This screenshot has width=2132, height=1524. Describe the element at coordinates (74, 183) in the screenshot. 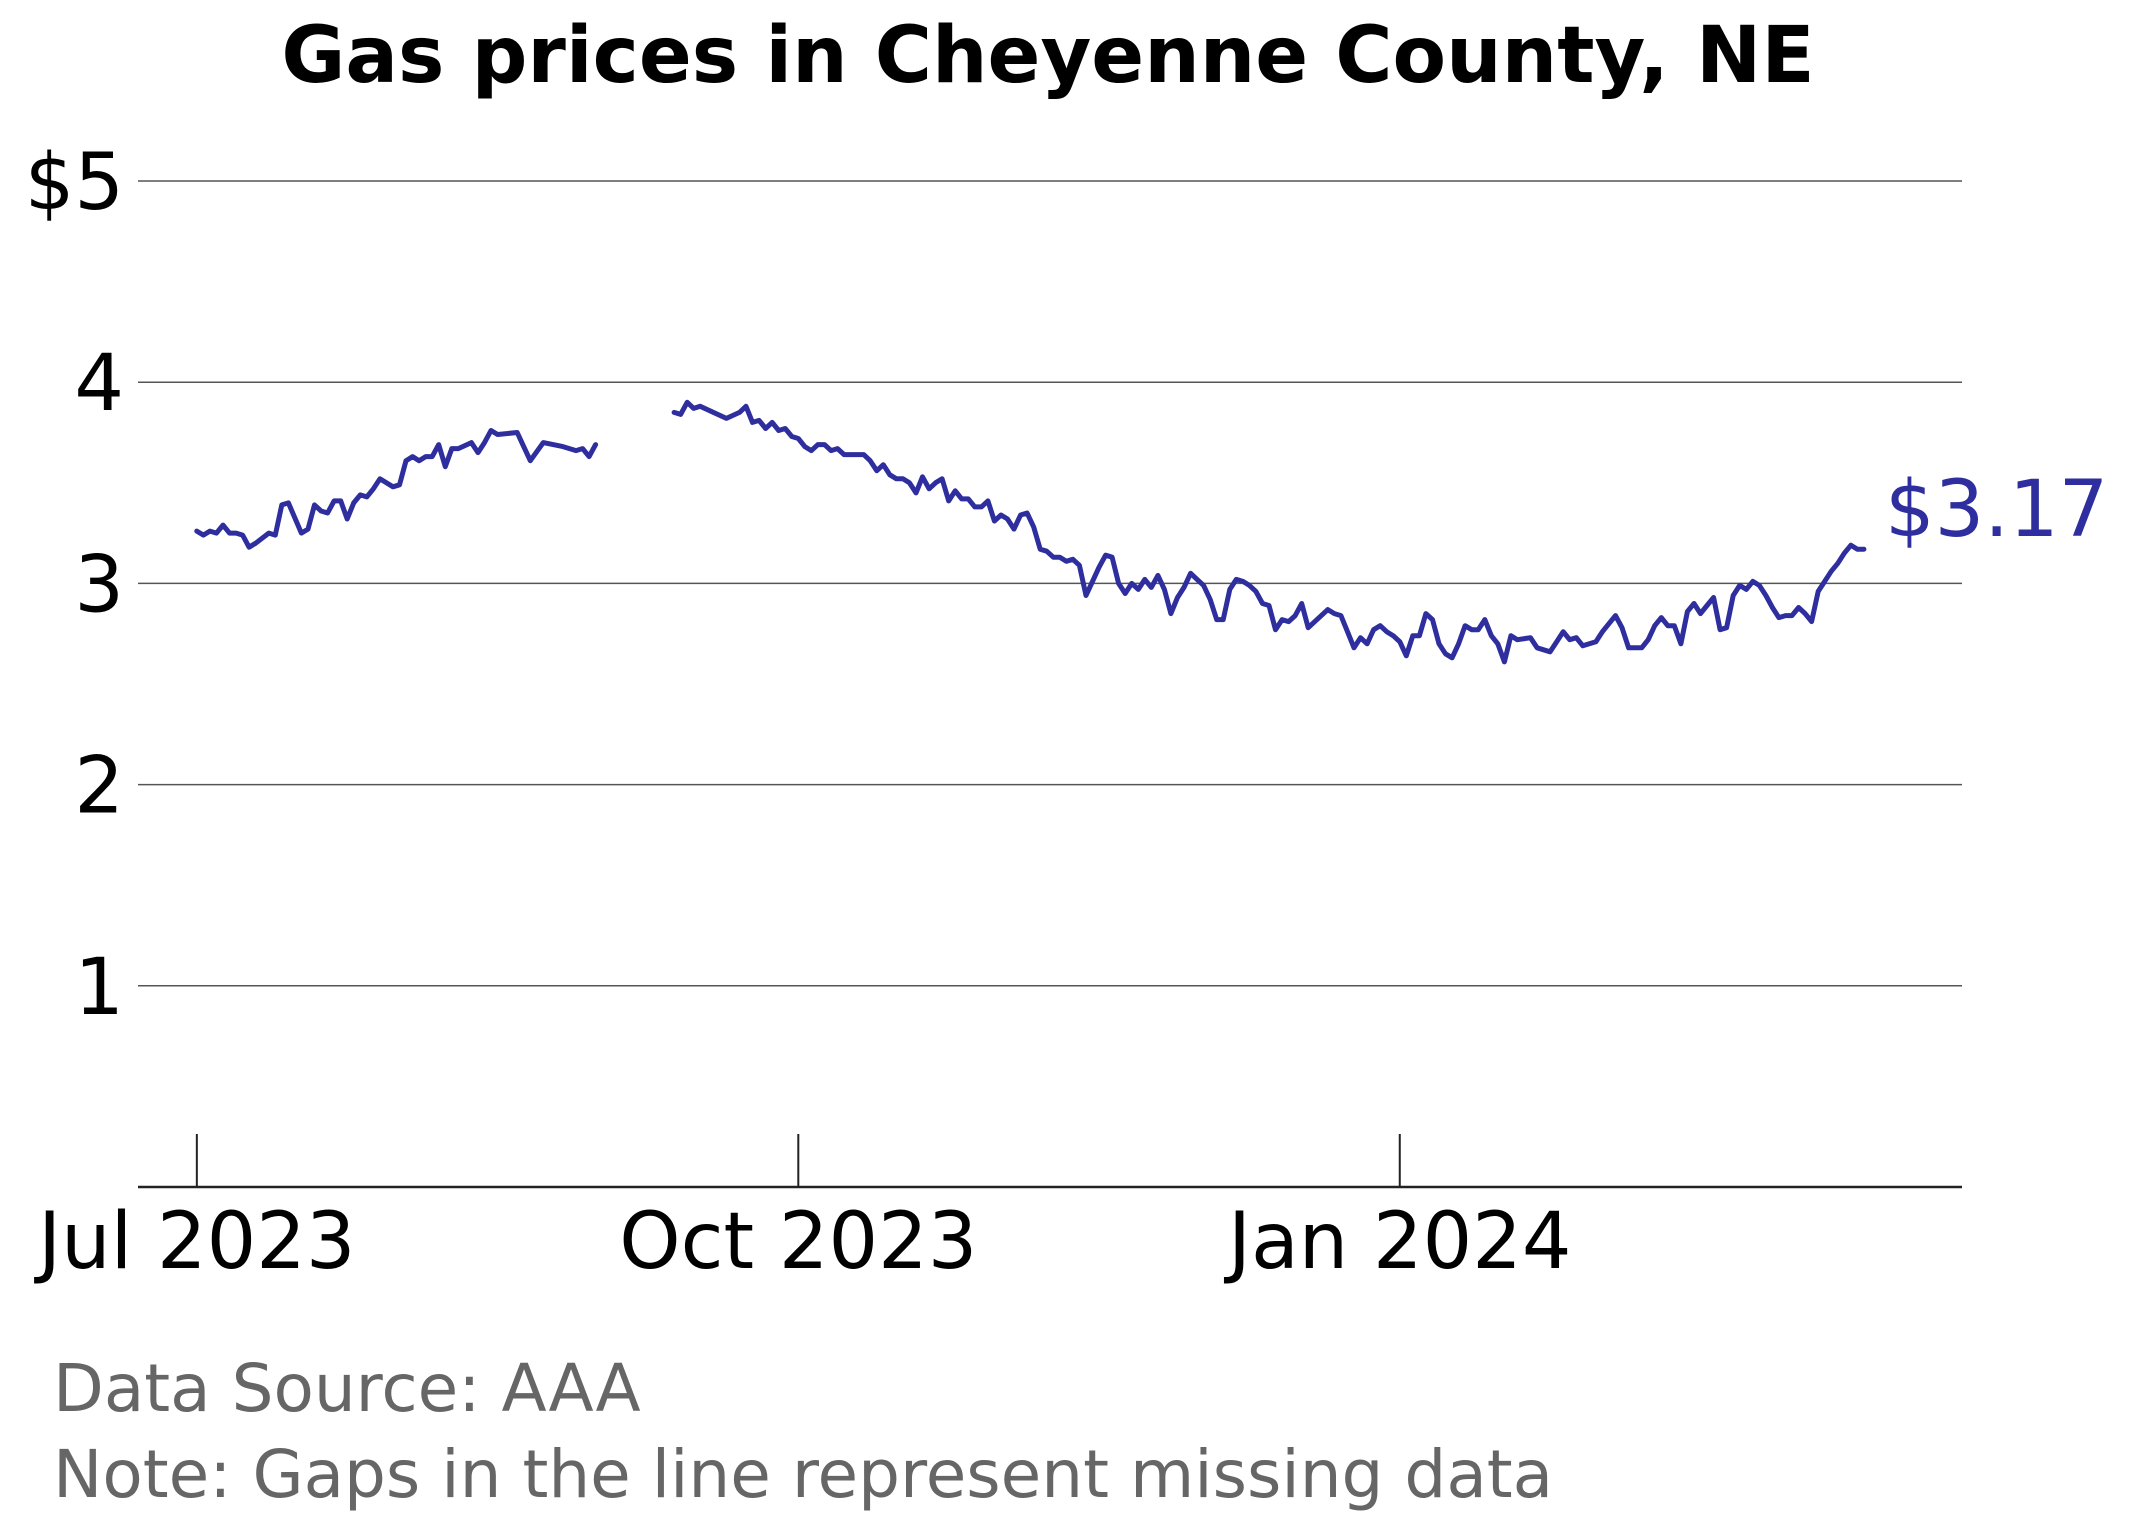

I see `y-tick-label: $5` at that location.